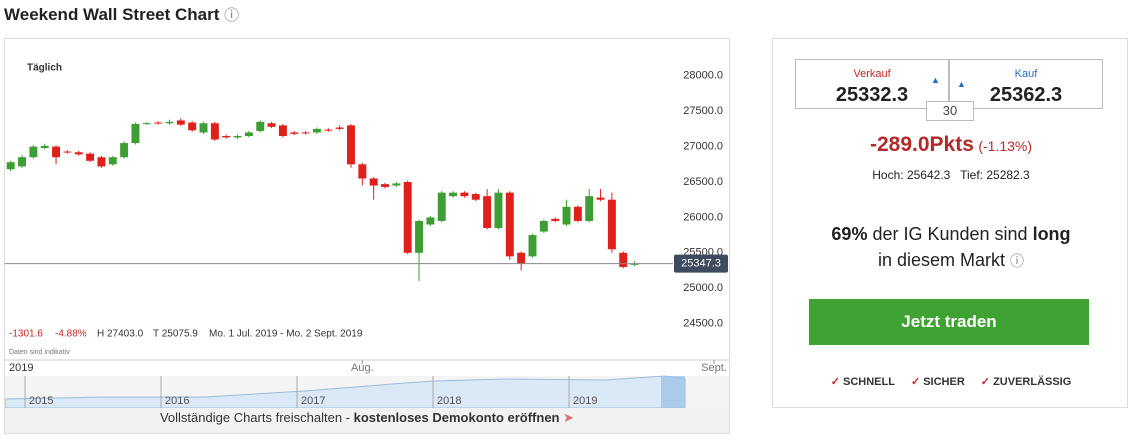 This screenshot has height=444, width=1134. What do you see at coordinates (921, 144) in the screenshot?
I see `change: -289.0Pkts` at bounding box center [921, 144].